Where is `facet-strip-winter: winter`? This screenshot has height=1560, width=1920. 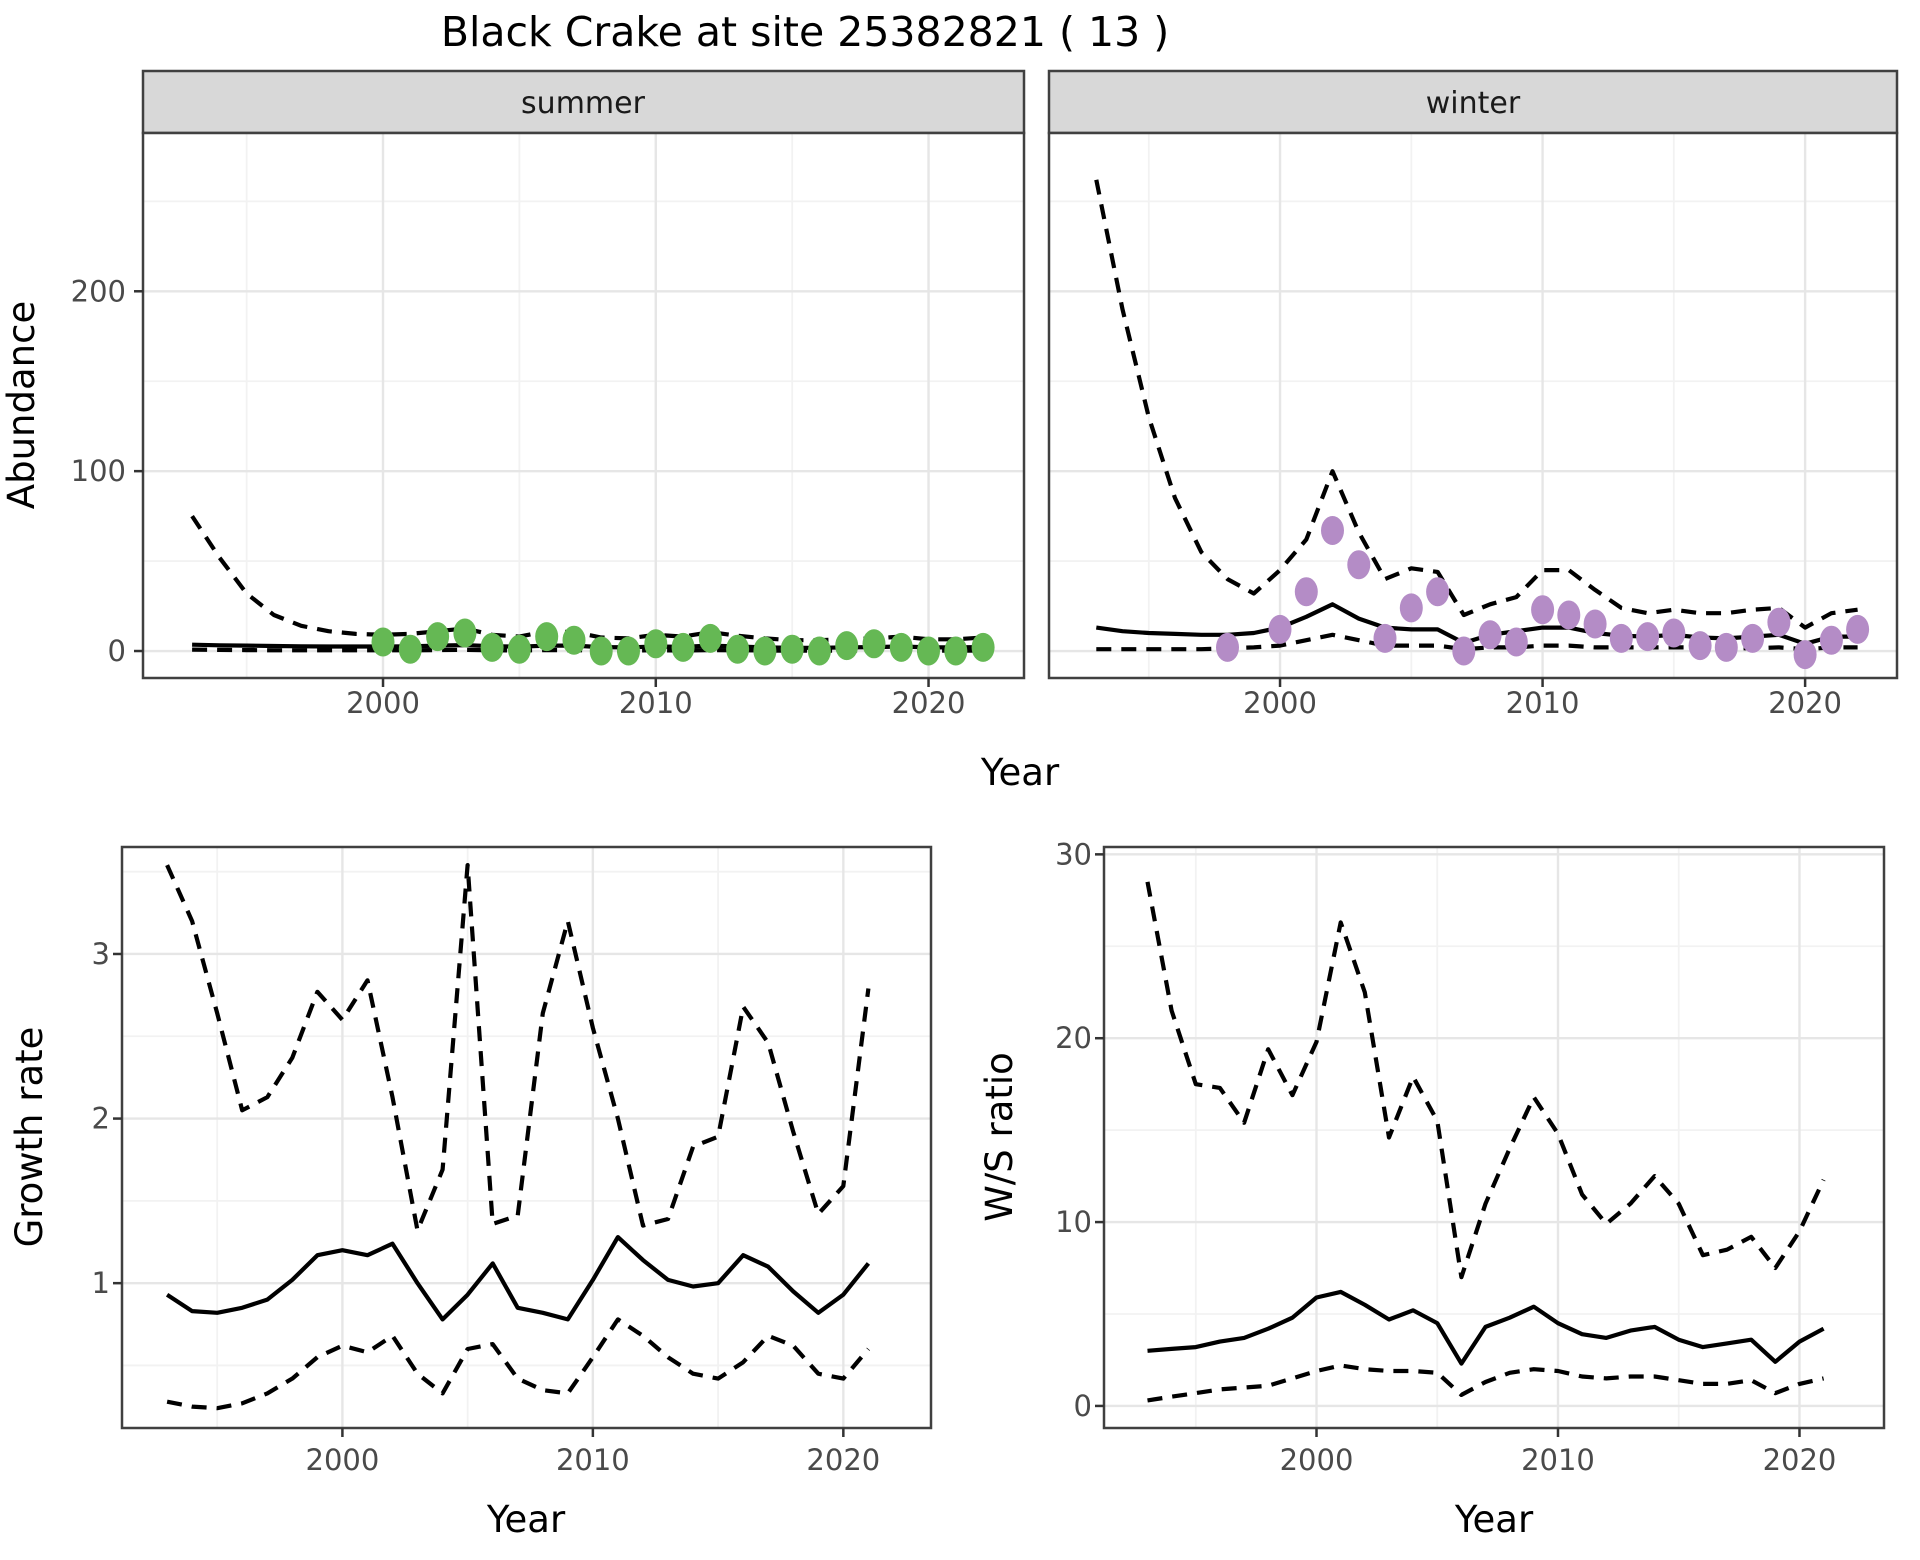
facet-strip-winter: winter is located at coordinates (1473, 102).